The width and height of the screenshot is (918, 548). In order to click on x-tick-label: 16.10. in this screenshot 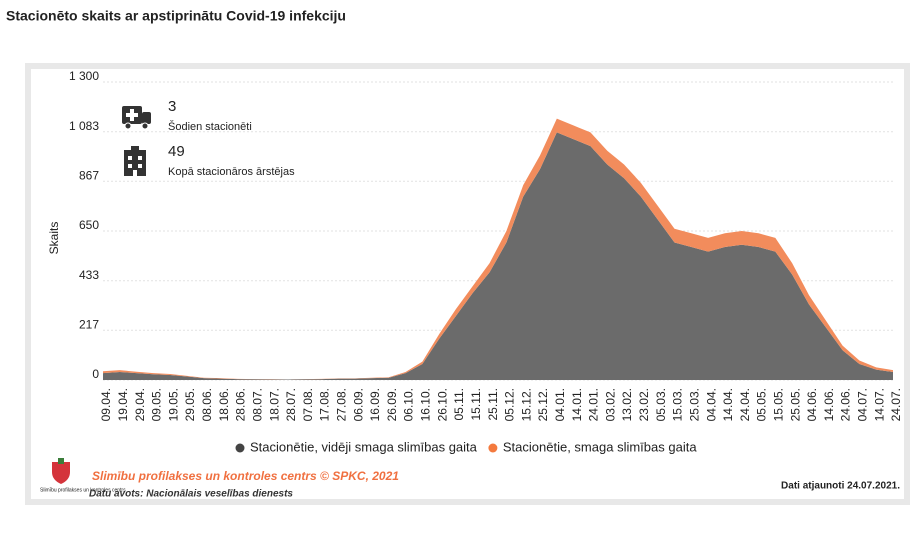, I will do `click(426, 404)`.